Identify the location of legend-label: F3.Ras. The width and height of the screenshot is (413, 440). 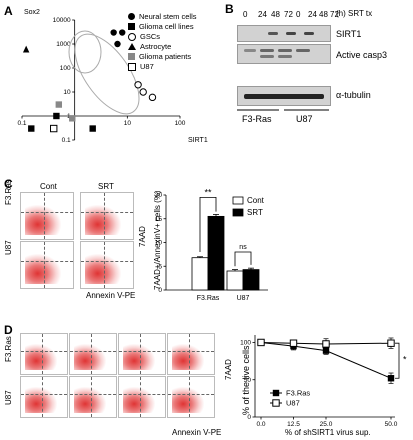
(298, 393).